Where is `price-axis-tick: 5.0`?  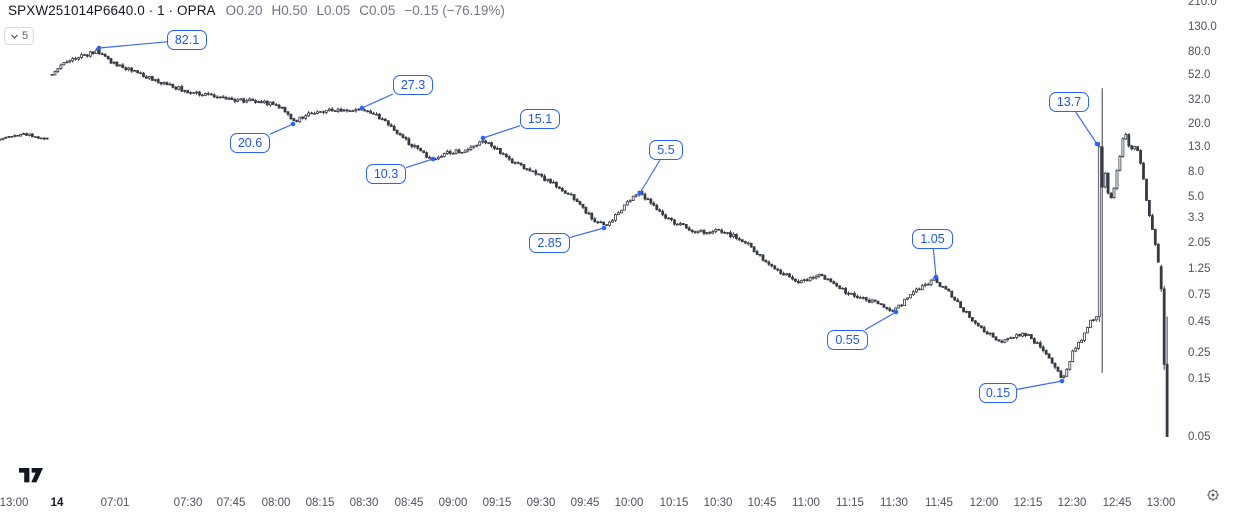
price-axis-tick: 5.0 is located at coordinates (1196, 196).